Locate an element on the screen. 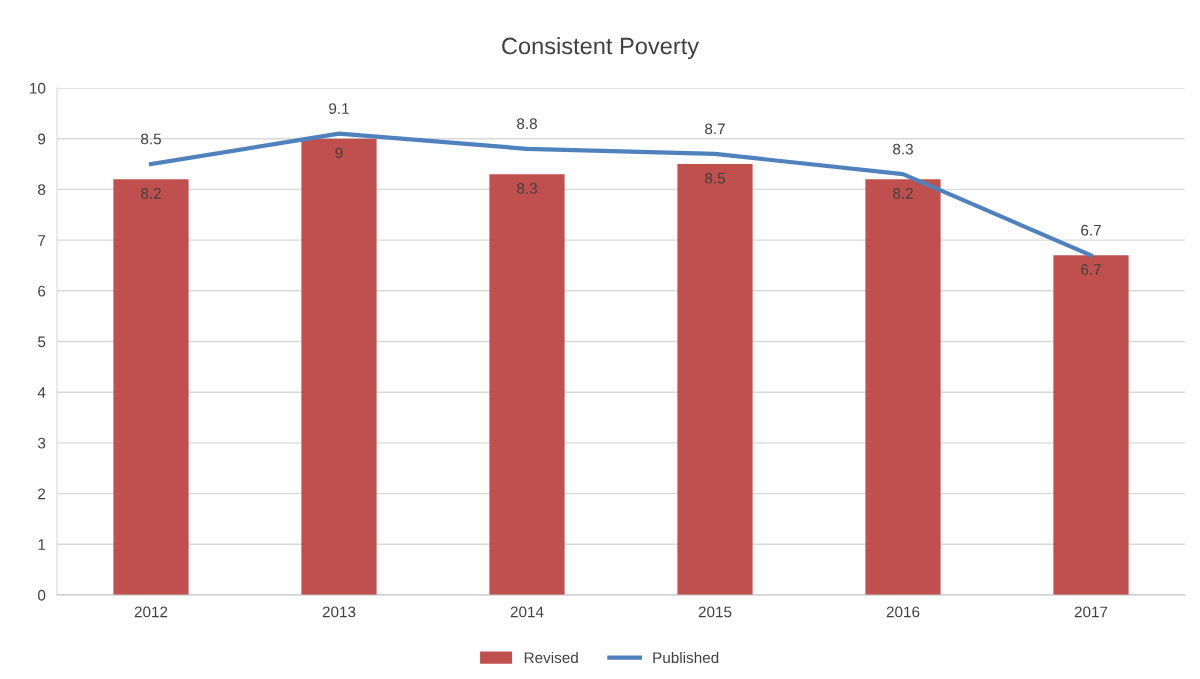  data-label: 9 is located at coordinates (339, 153).